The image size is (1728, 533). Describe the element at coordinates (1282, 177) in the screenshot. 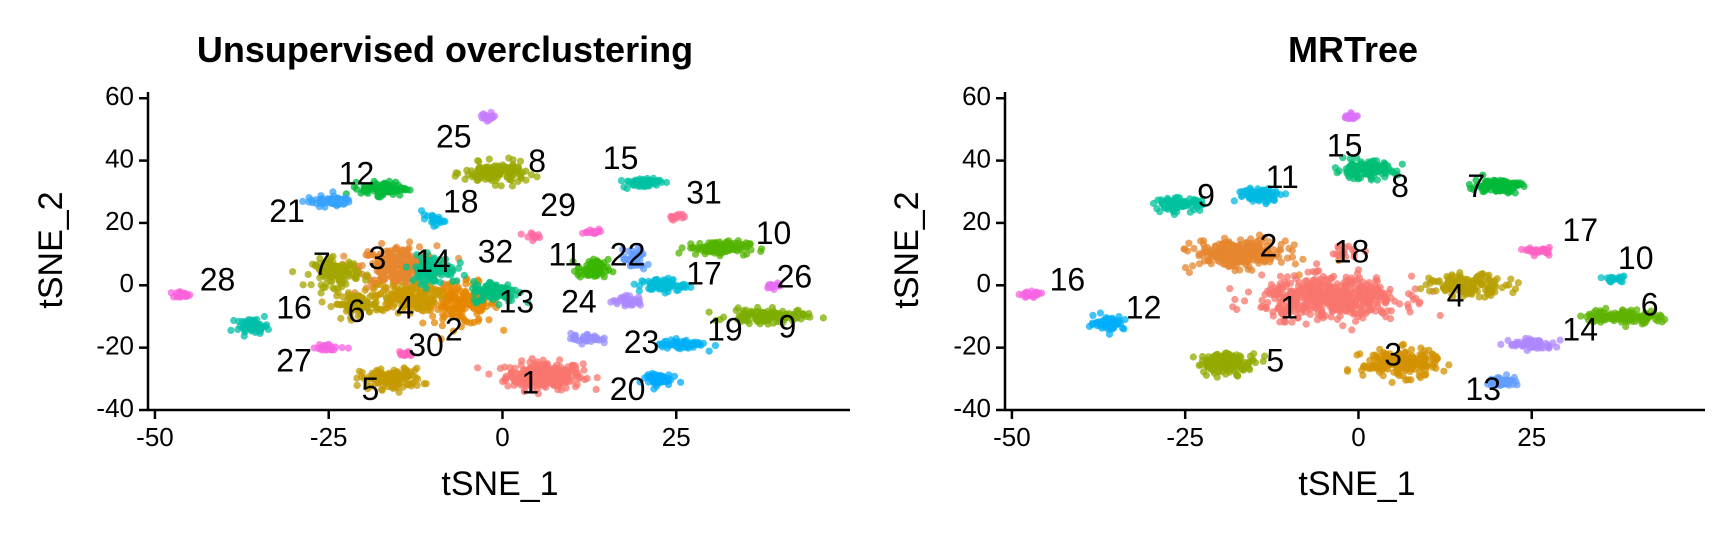

I see `cluster-label-11: 11` at that location.